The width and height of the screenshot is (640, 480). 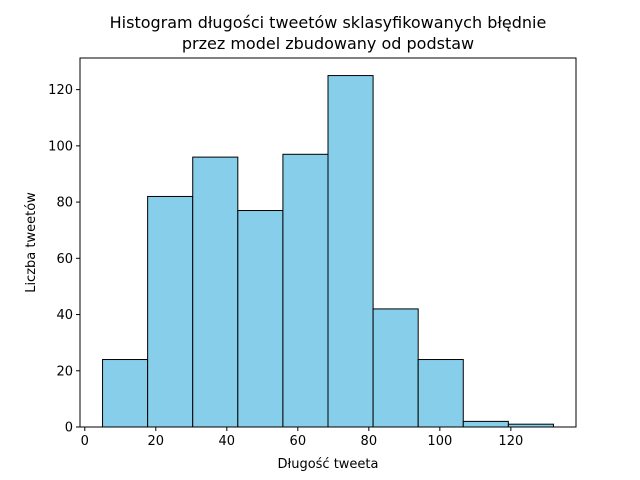 What do you see at coordinates (510, 441) in the screenshot?
I see `x-tick-label: 120` at bounding box center [510, 441].